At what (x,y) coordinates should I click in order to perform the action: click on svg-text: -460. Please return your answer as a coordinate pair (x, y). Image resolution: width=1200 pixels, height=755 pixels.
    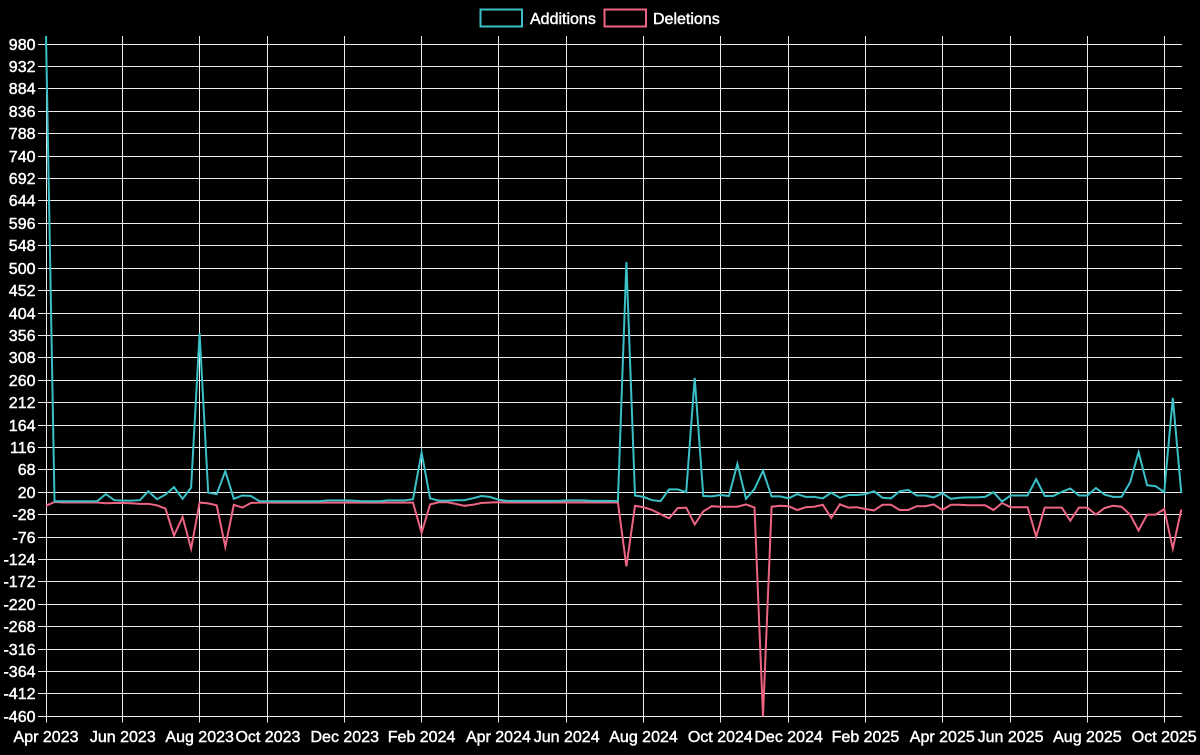
    Looking at the image, I should click on (19, 717).